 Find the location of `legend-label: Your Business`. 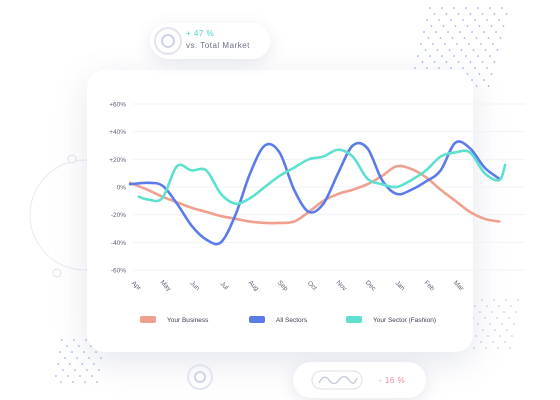

legend-label: Your Business is located at coordinates (188, 320).